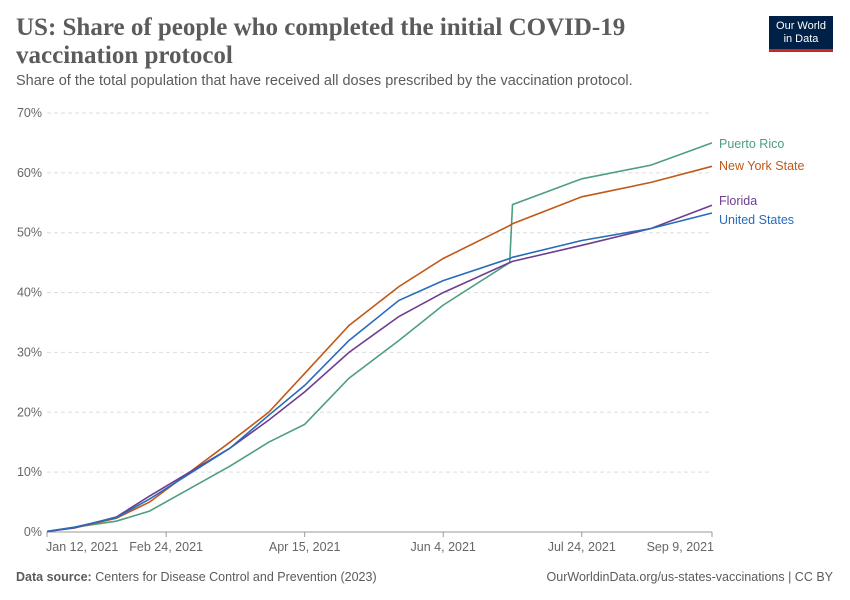  I want to click on x-tick-label: Apr 15, 2021, so click(305, 547).